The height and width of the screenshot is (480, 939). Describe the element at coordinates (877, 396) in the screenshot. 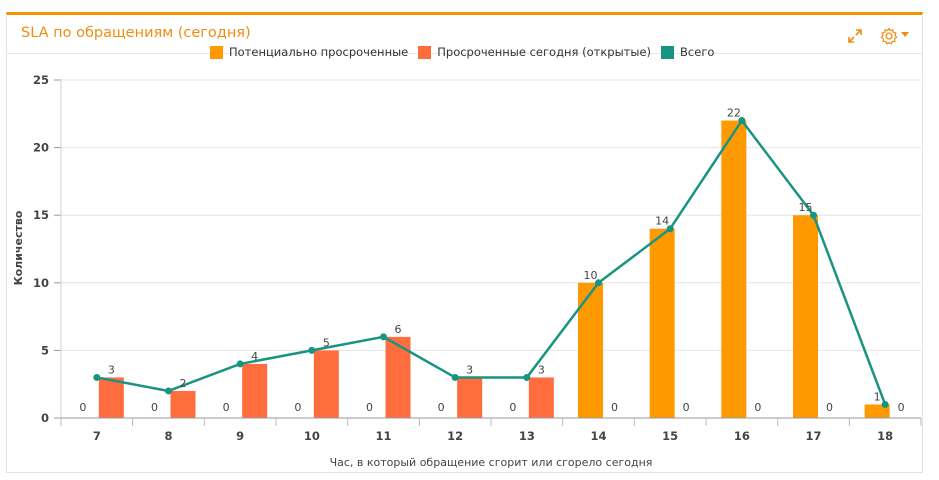

I see `data-label-potential: 1` at that location.